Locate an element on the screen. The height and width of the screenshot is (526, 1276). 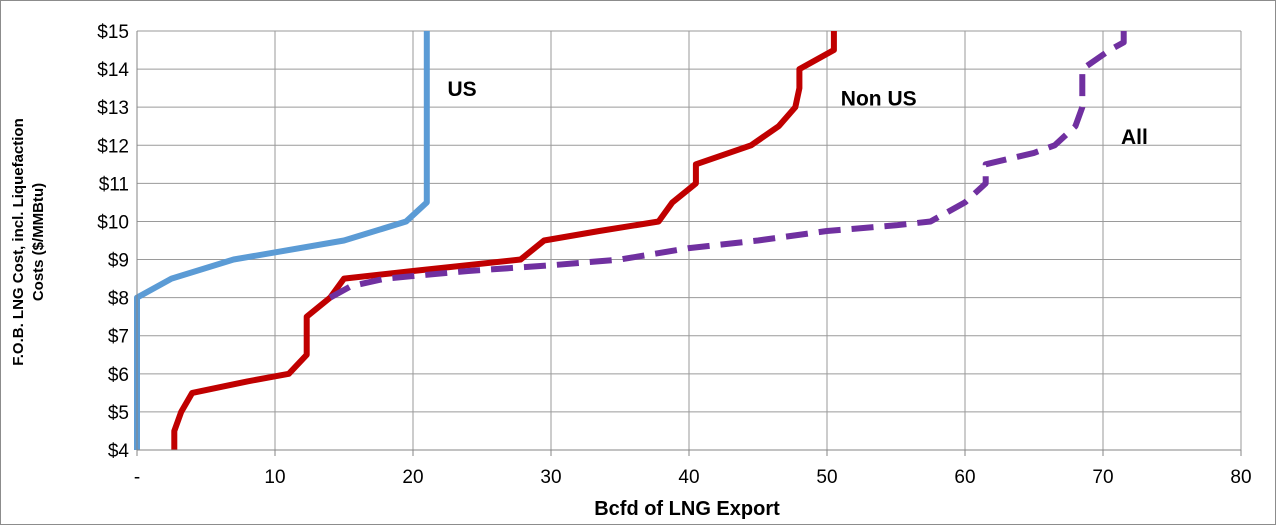
x-tick-label: 40 is located at coordinates (688, 477).